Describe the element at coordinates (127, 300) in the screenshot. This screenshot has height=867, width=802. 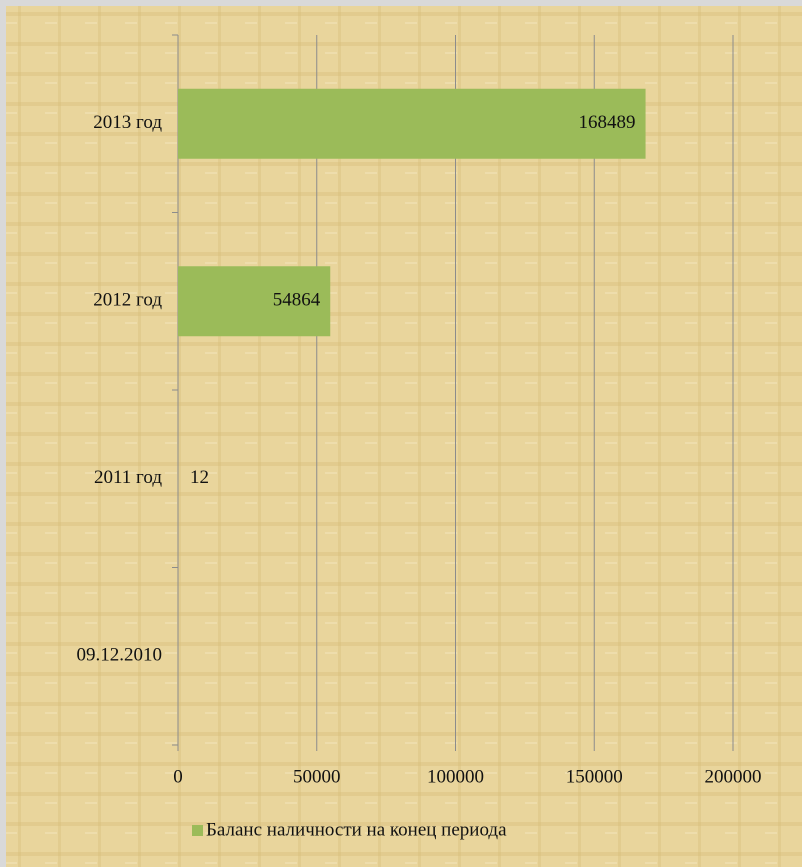
I see `y-tick-label: 2012 год` at that location.